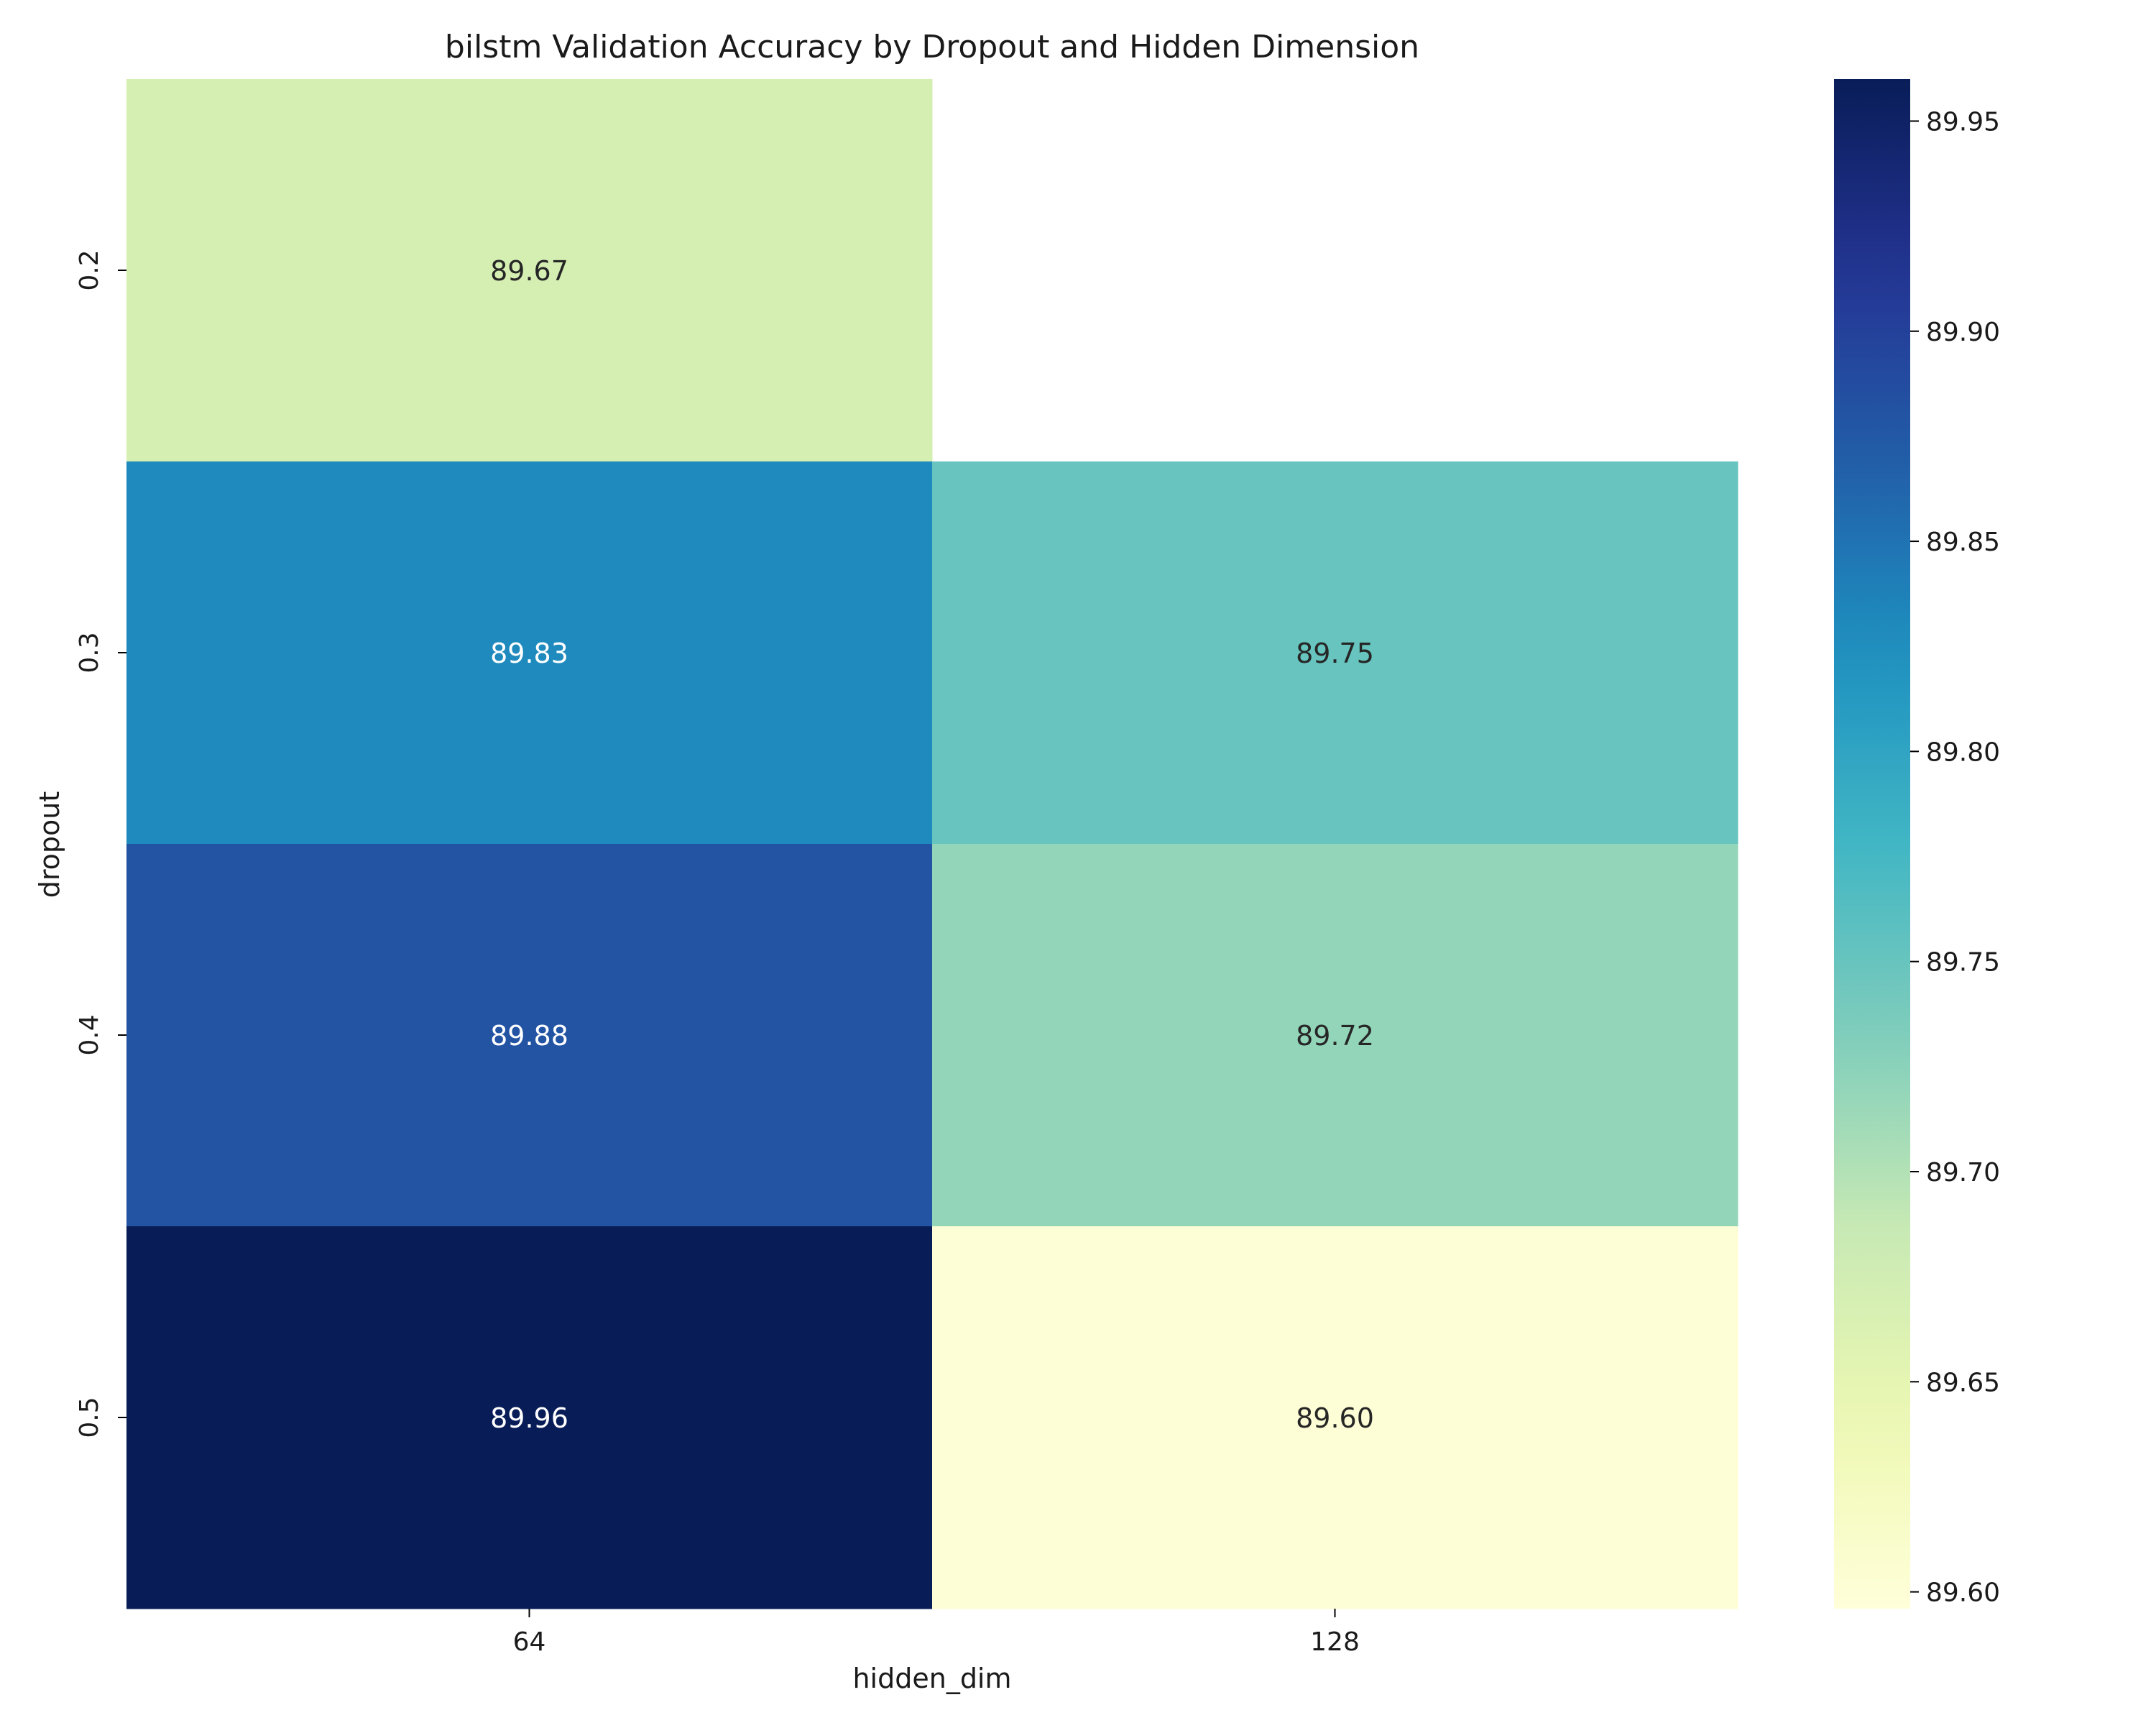 The image size is (2156, 1728). I want to click on cell-value-label: 89.96, so click(529, 1418).